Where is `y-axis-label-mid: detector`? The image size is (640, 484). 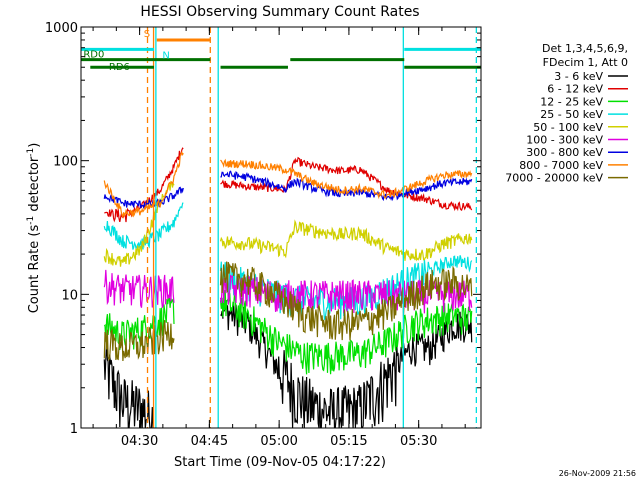
y-axis-label-mid: detector is located at coordinates (34, 186).